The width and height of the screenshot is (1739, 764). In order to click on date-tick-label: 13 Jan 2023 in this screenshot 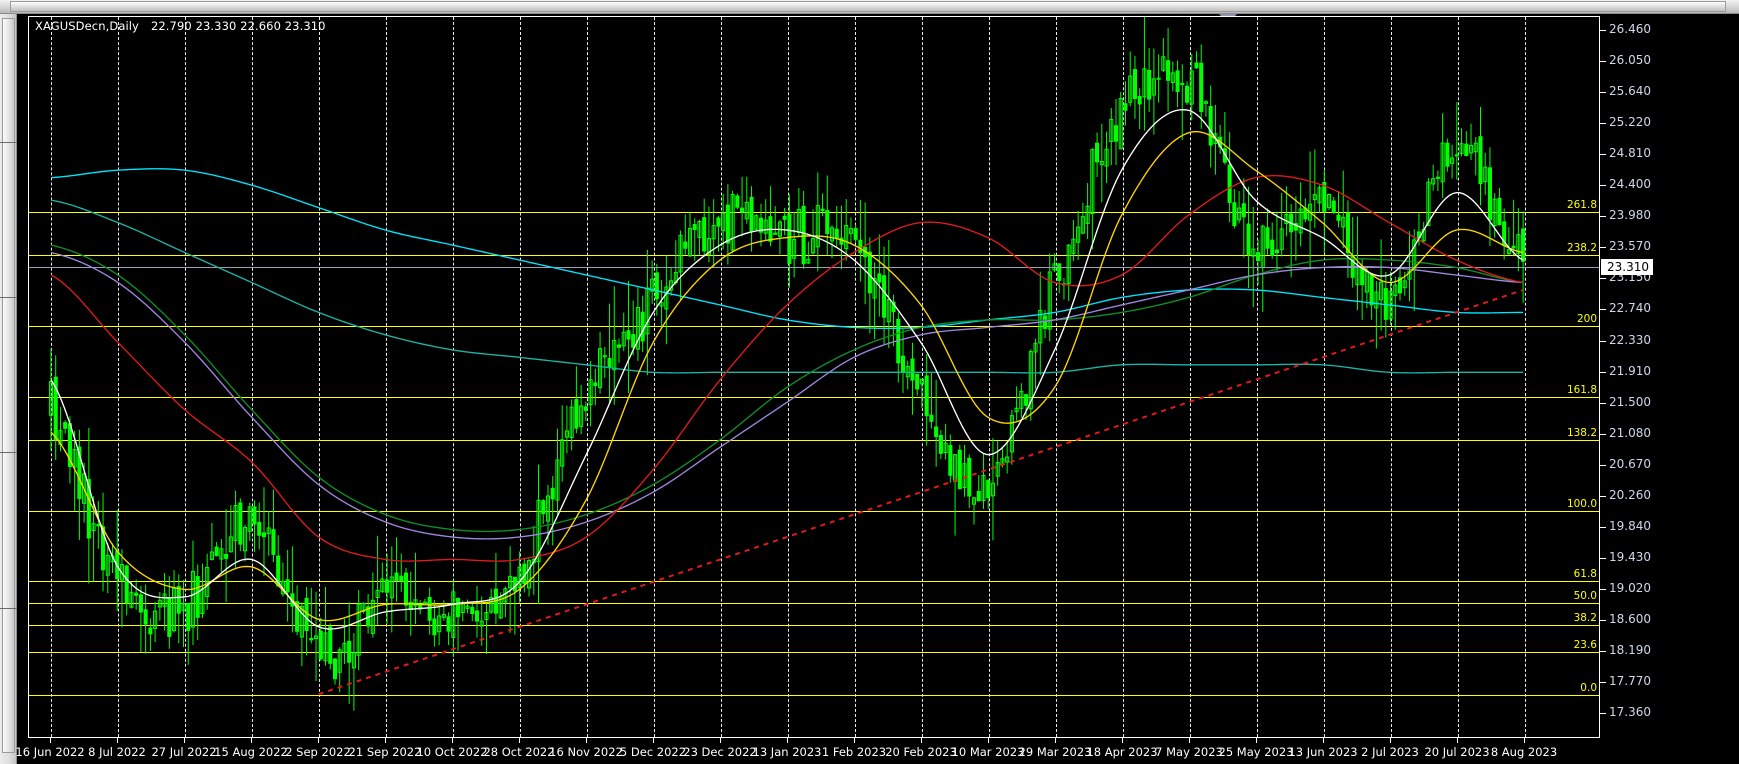, I will do `click(787, 752)`.